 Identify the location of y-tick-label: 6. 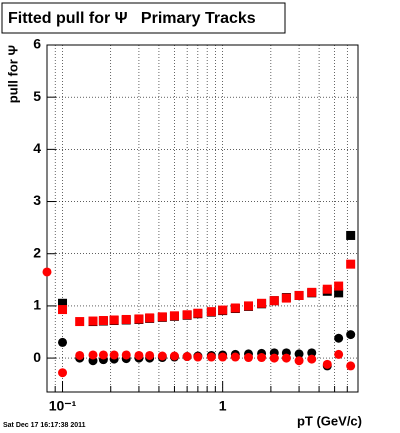
(37, 44).